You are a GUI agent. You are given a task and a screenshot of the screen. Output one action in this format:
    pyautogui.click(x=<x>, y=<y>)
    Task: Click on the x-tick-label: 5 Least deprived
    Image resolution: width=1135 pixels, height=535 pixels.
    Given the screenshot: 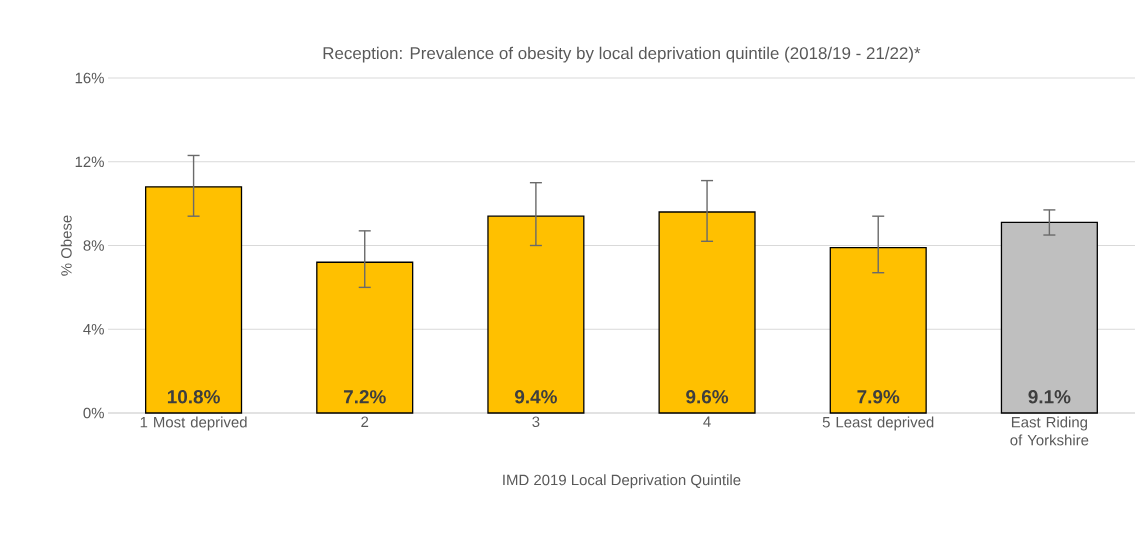 What is the action you would take?
    pyautogui.click(x=878, y=423)
    